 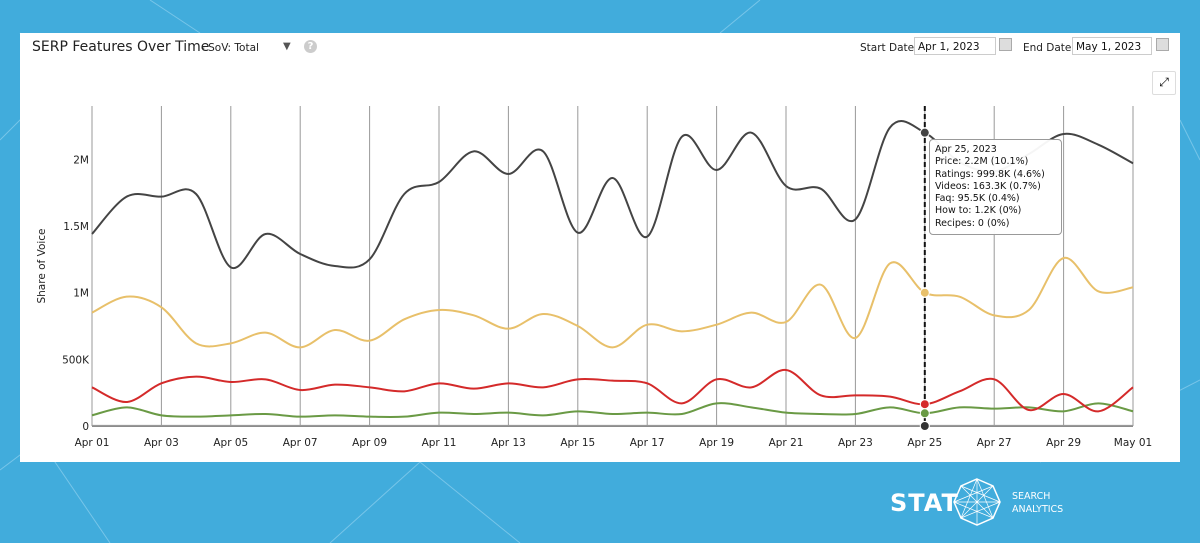 I want to click on tooltip-line: Ratings: 999.8K (4.6%), so click(x=990, y=174).